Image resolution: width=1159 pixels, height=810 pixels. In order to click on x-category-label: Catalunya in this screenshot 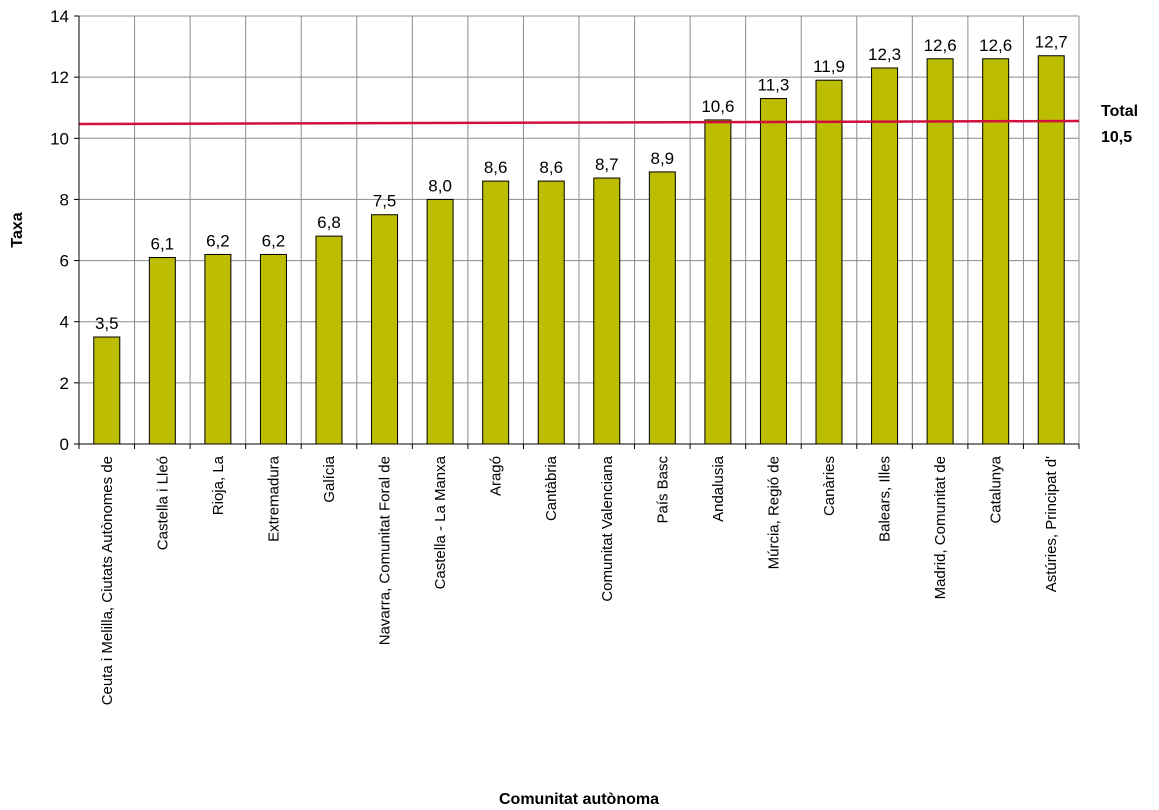, I will do `click(996, 489)`.